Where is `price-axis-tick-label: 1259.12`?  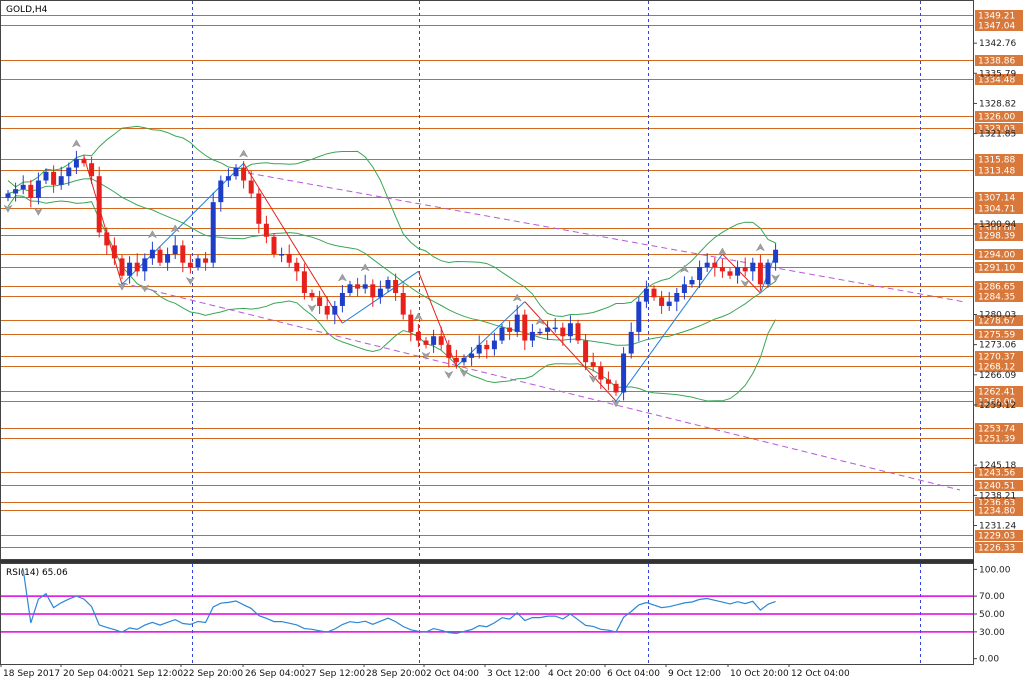
price-axis-tick-label: 1259.12 is located at coordinates (997, 406).